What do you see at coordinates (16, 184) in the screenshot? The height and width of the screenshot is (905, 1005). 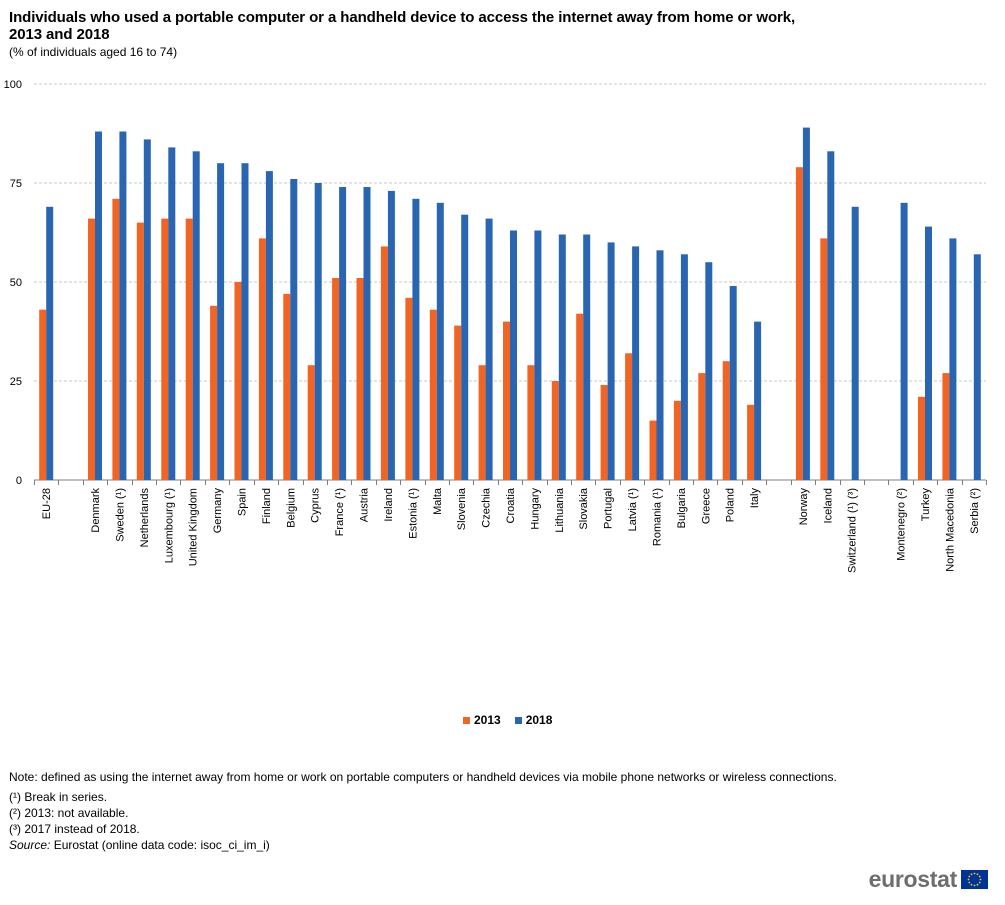 I see `y-tick-label: 75` at bounding box center [16, 184].